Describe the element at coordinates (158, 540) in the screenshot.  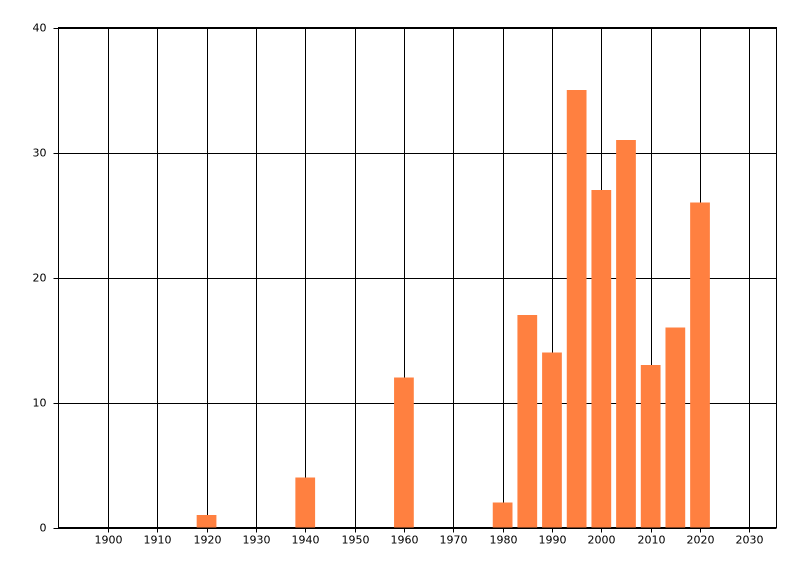
I see `x-tick-label: 1910` at that location.